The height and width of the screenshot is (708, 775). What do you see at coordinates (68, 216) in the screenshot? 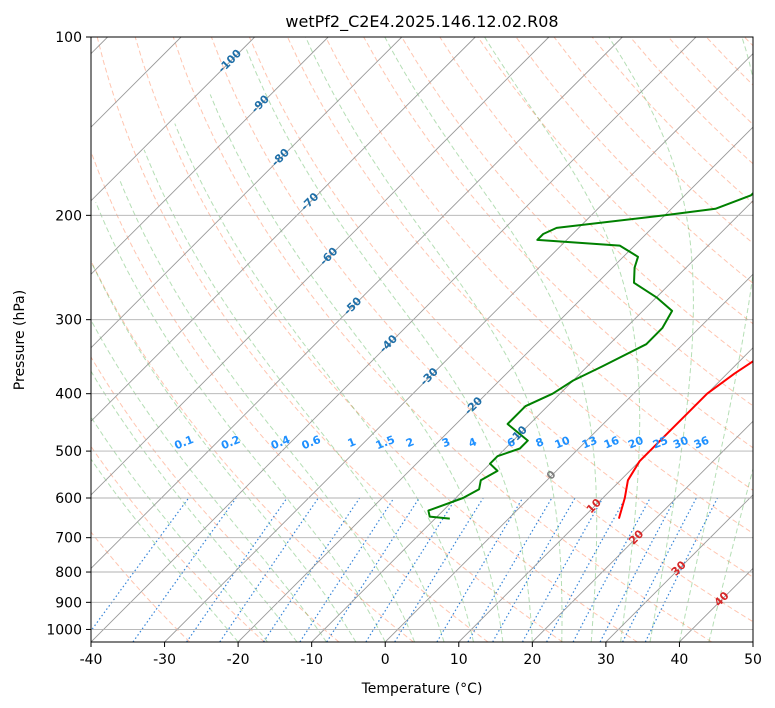
I see `y-tick-label: 200` at bounding box center [68, 216].